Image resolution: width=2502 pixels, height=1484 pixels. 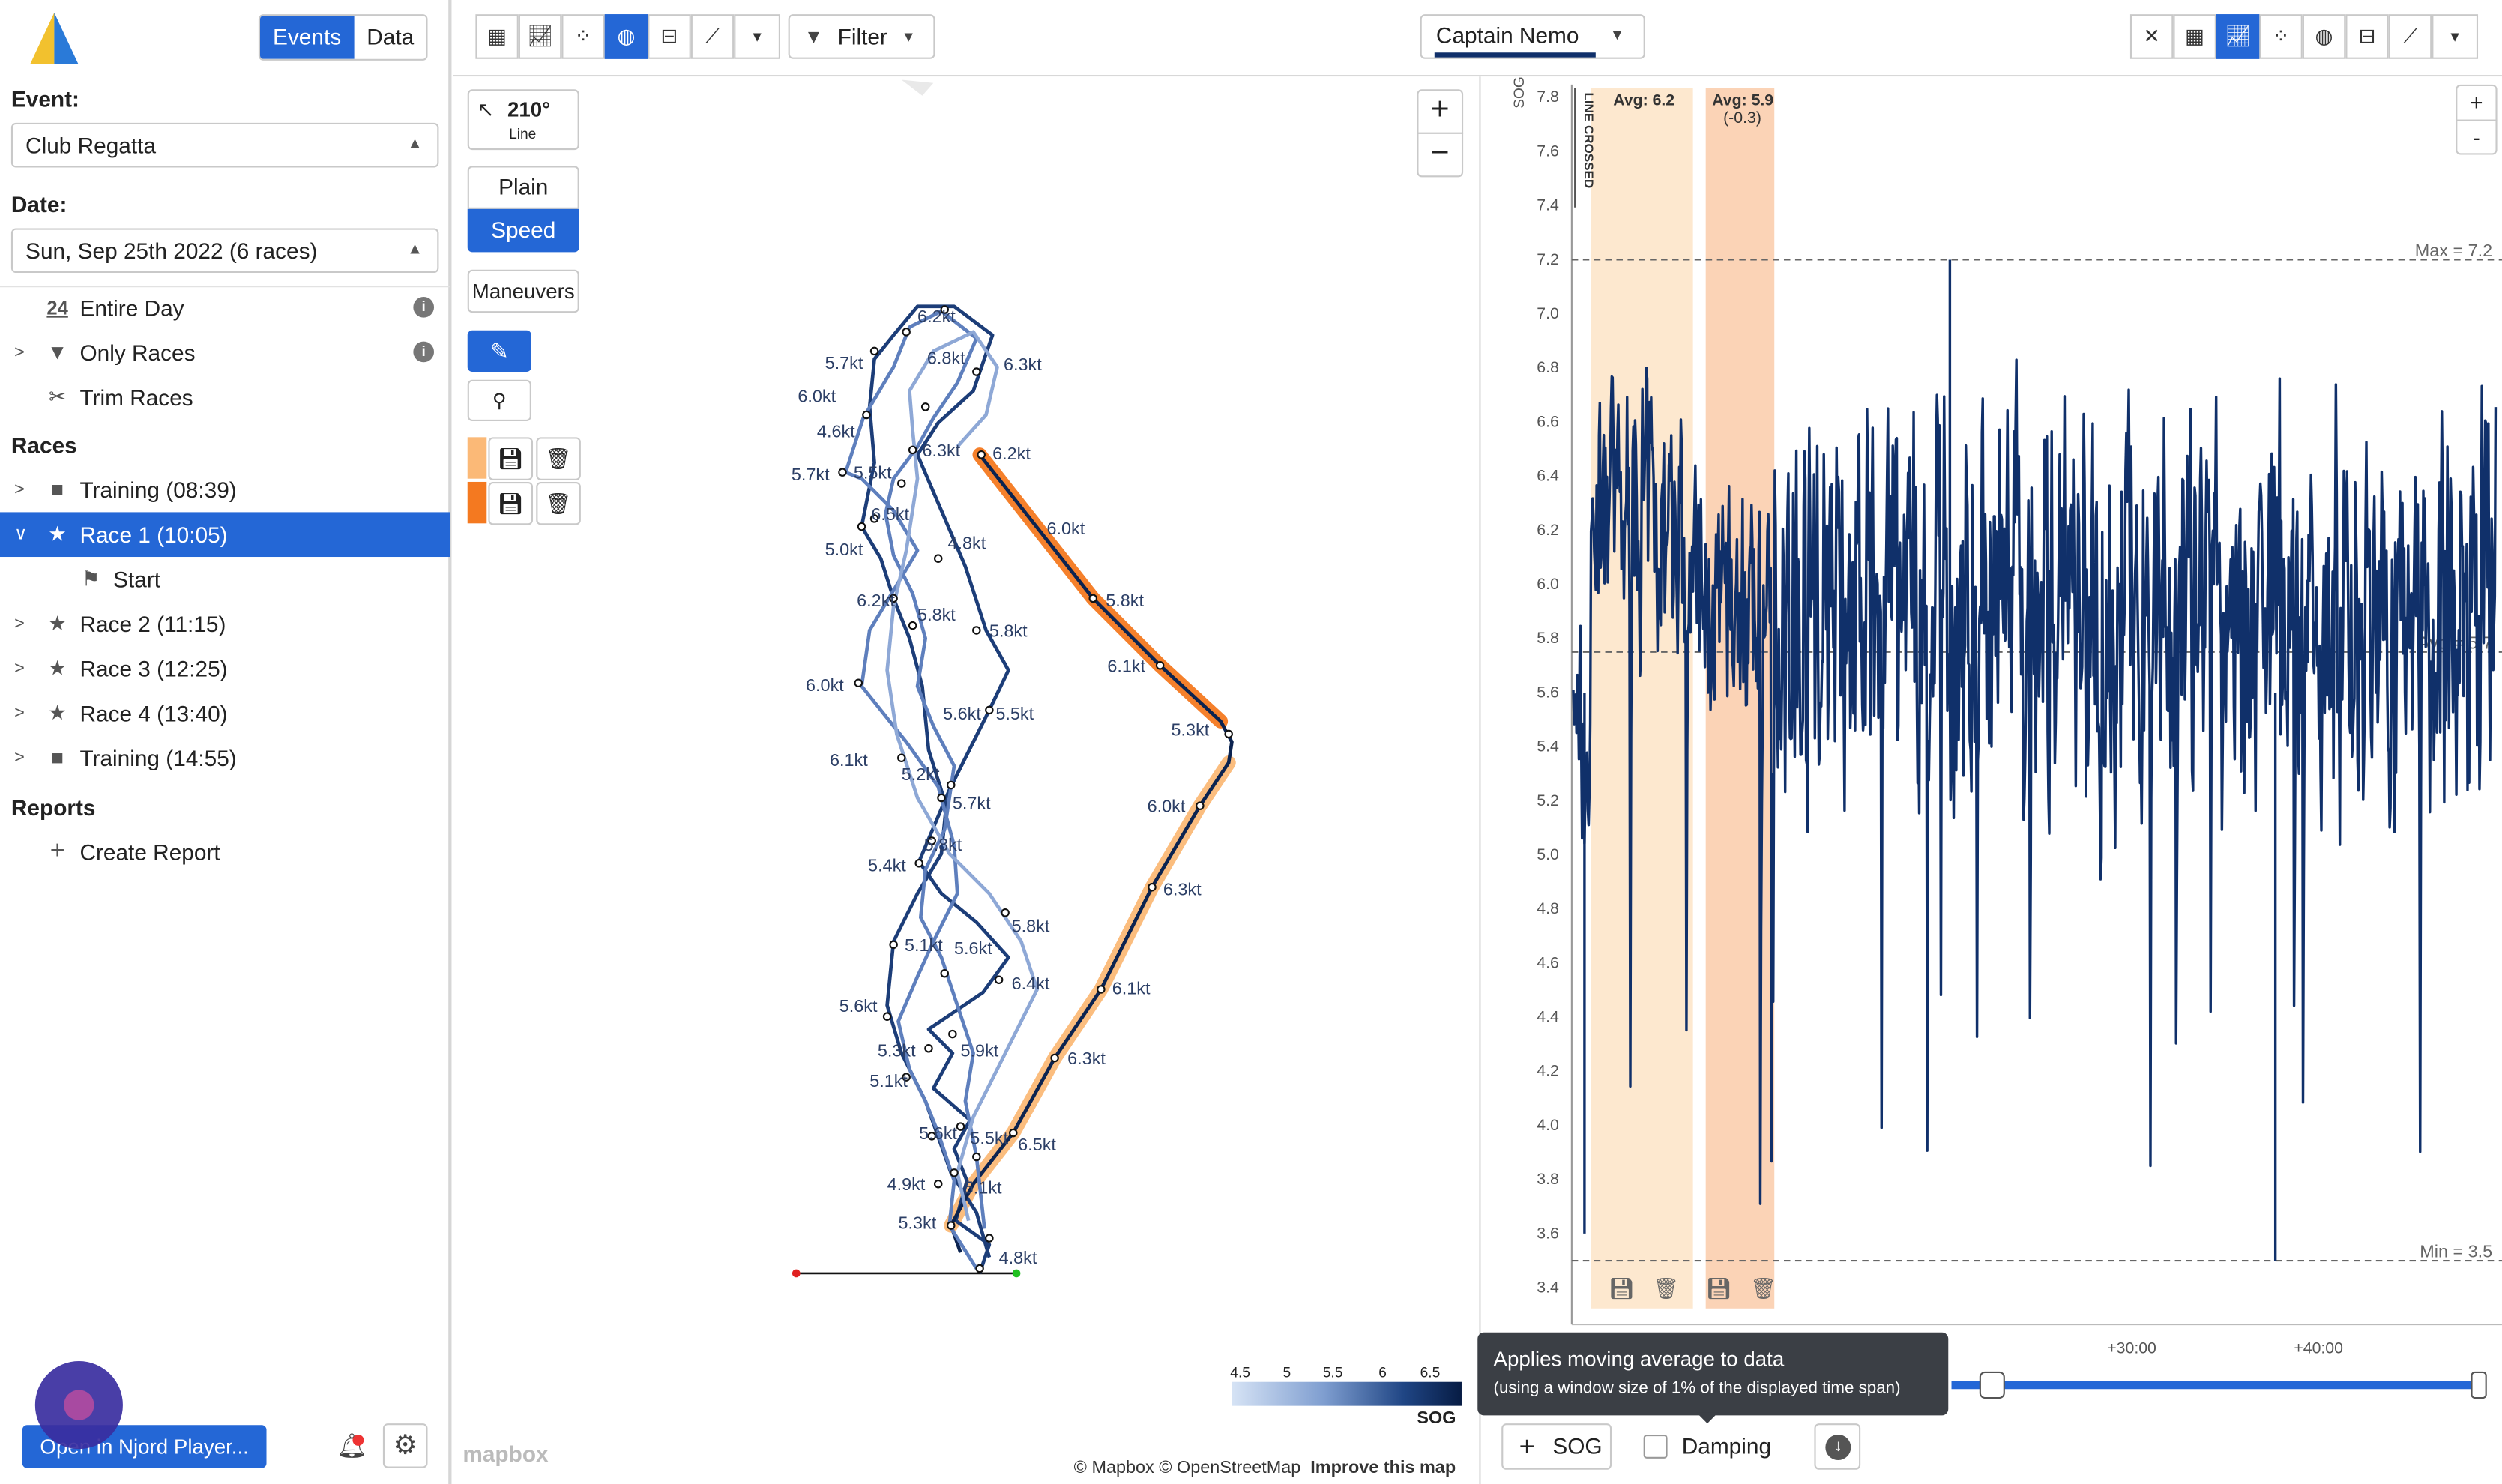 I want to click on tree-item-race: > ★ Race 3 (12:25), so click(x=225, y=669).